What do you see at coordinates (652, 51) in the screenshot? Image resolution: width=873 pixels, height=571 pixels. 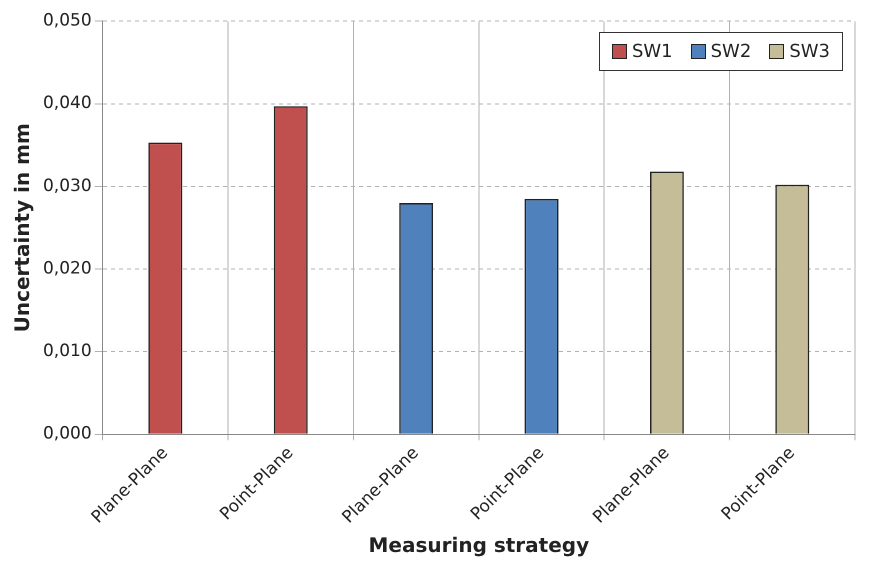 I see `legend-label: SW1` at bounding box center [652, 51].